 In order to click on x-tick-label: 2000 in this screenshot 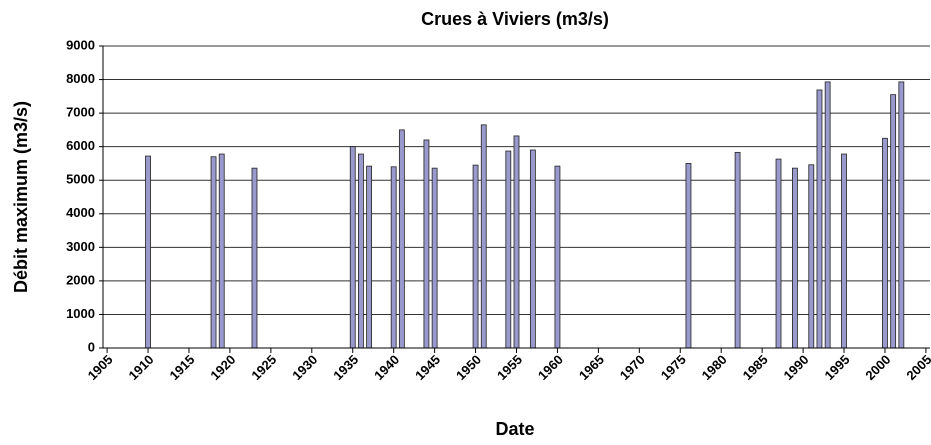, I will do `click(877, 367)`.